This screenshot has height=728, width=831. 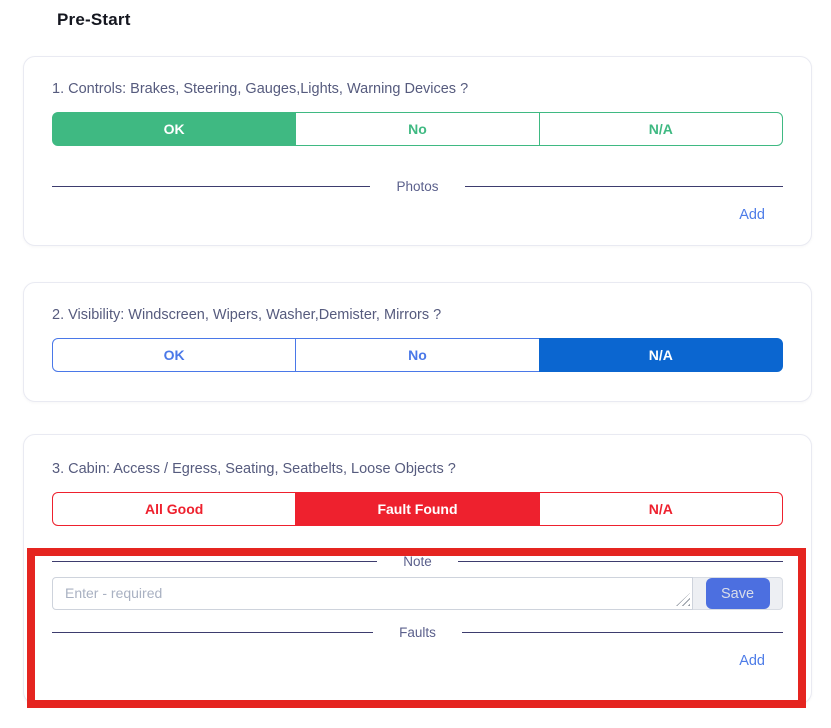 I want to click on note-divider: Note, so click(x=417, y=561).